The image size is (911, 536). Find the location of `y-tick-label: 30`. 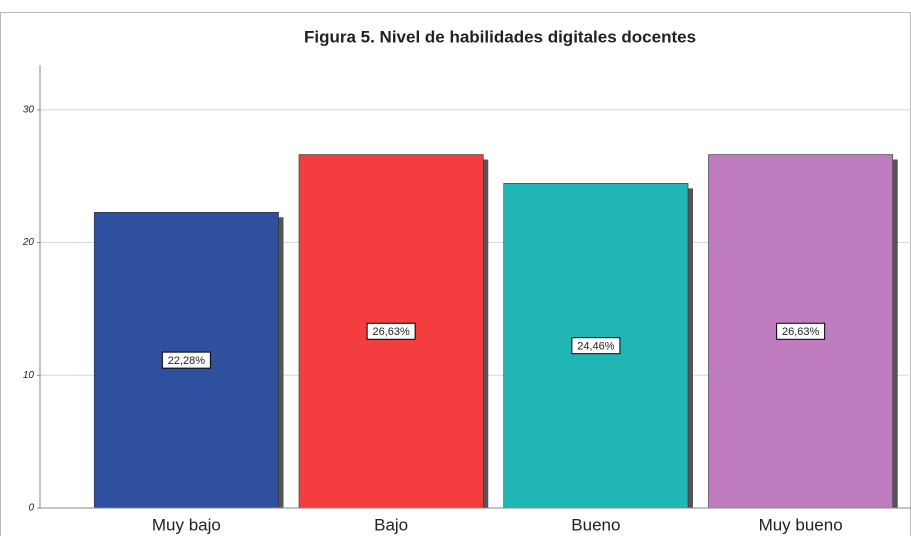

y-tick-label: 30 is located at coordinates (29, 109).